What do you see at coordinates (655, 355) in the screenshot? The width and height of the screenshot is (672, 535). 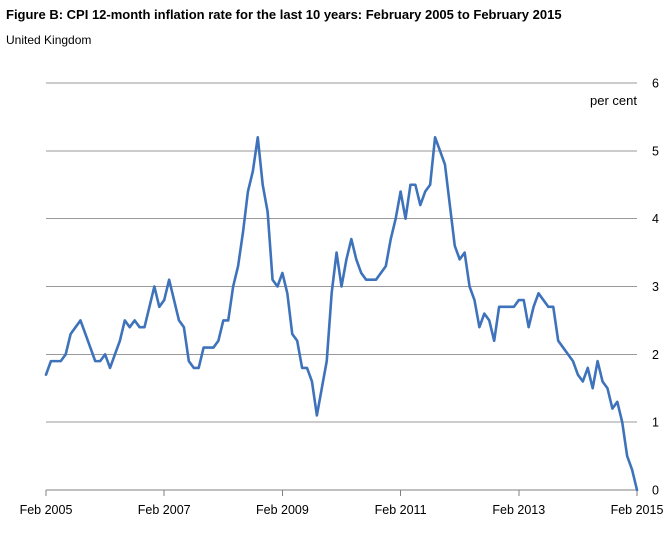 I see `y-tick-label-2: 2` at bounding box center [655, 355].